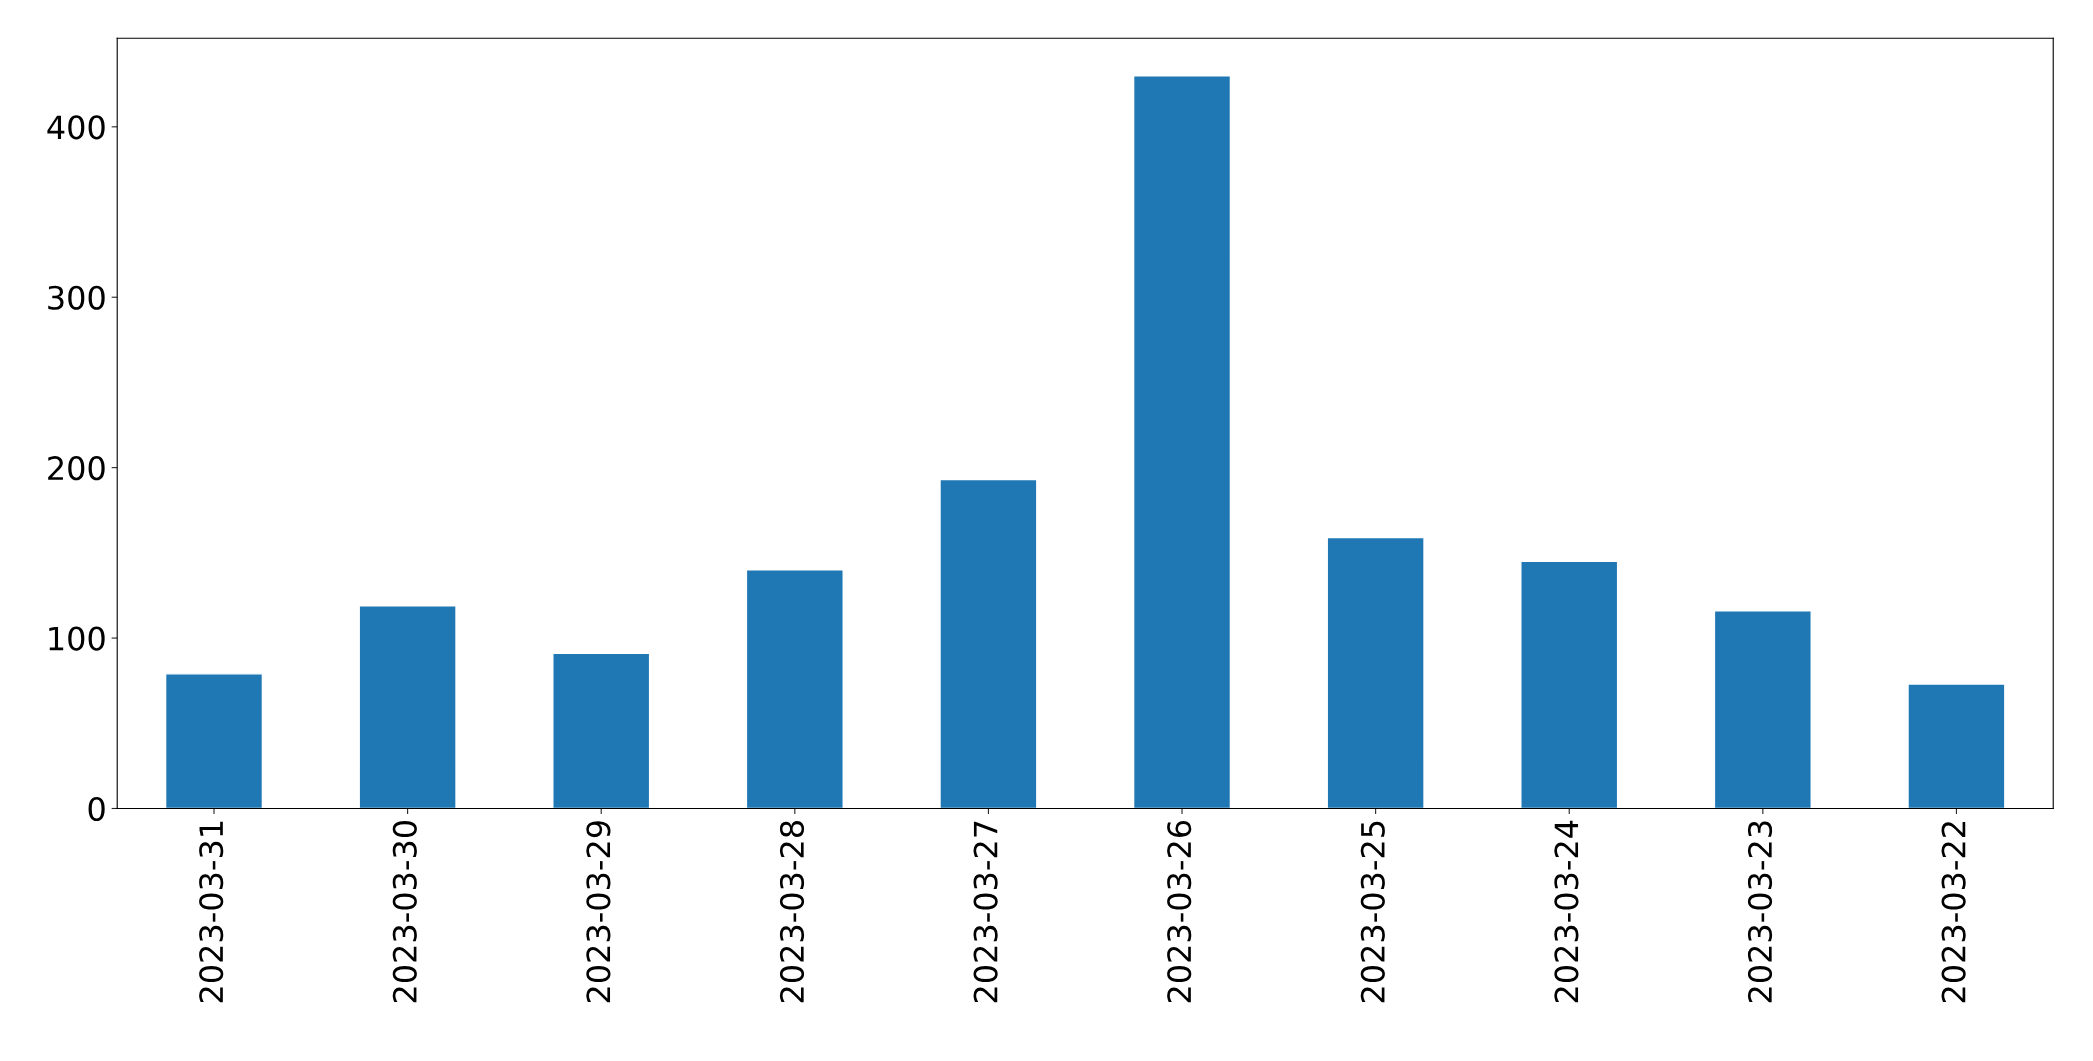  Describe the element at coordinates (985, 912) in the screenshot. I see `x-tick-label: 2023-03-27` at that location.